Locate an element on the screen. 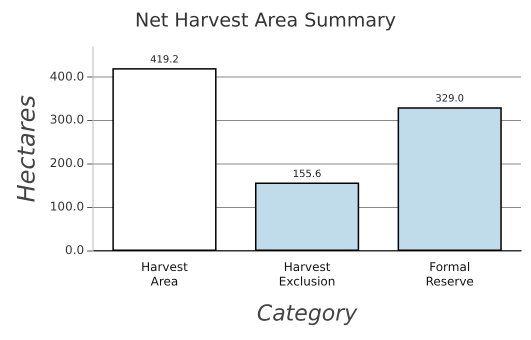  y-axis-title: Hectares is located at coordinates (26, 148).